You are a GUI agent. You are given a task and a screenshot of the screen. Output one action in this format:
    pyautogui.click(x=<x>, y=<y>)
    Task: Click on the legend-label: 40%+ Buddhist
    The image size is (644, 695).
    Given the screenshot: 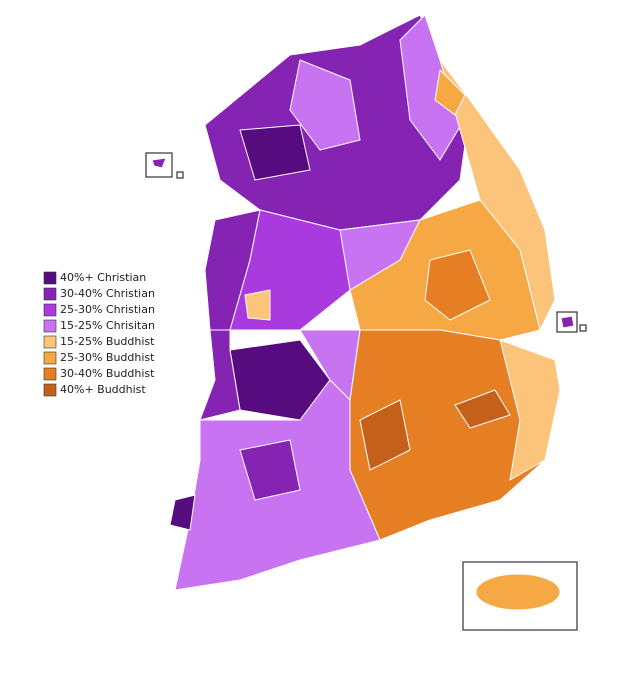 What is the action you would take?
    pyautogui.click(x=103, y=389)
    